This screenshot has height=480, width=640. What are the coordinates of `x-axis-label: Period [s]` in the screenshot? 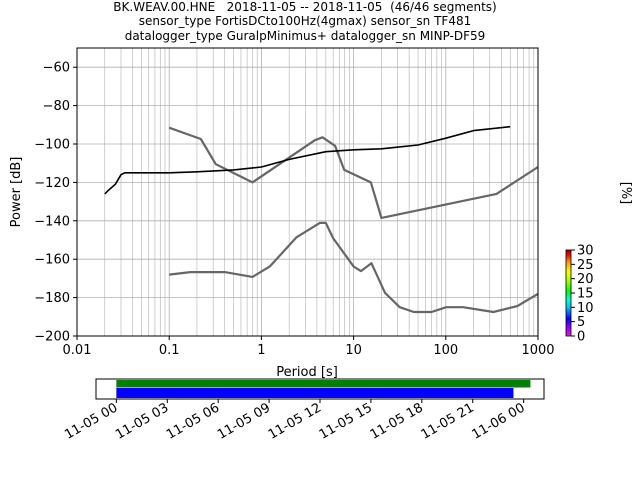 It's located at (307, 372).